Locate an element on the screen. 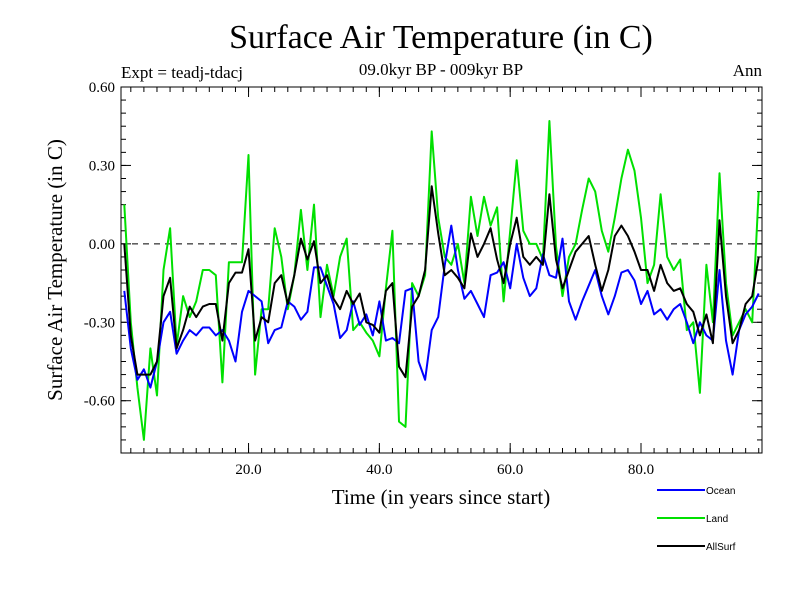 This screenshot has height=600, width=800. legend-label-land: Land is located at coordinates (717, 519).